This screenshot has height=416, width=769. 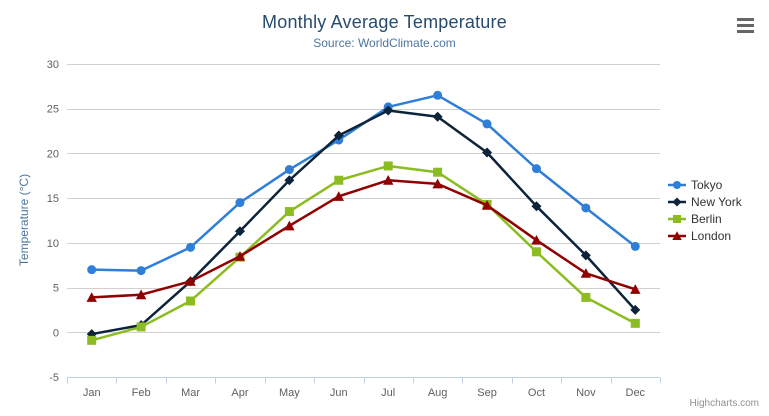 I want to click on y-tick-label: 20, so click(x=53, y=154).